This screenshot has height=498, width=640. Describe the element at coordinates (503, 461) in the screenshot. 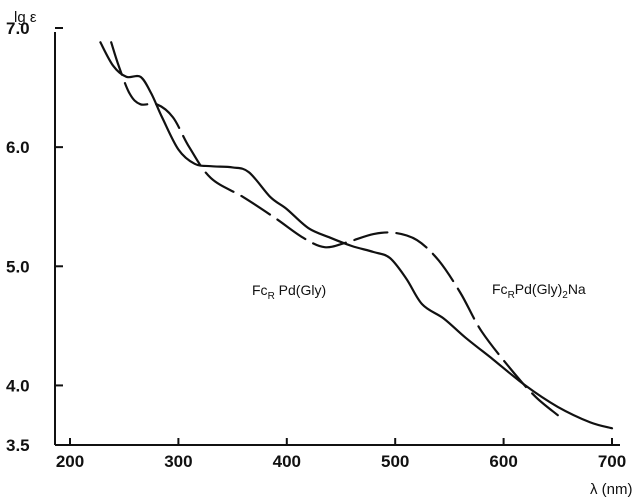

I see `x-tick-label: 600` at that location.